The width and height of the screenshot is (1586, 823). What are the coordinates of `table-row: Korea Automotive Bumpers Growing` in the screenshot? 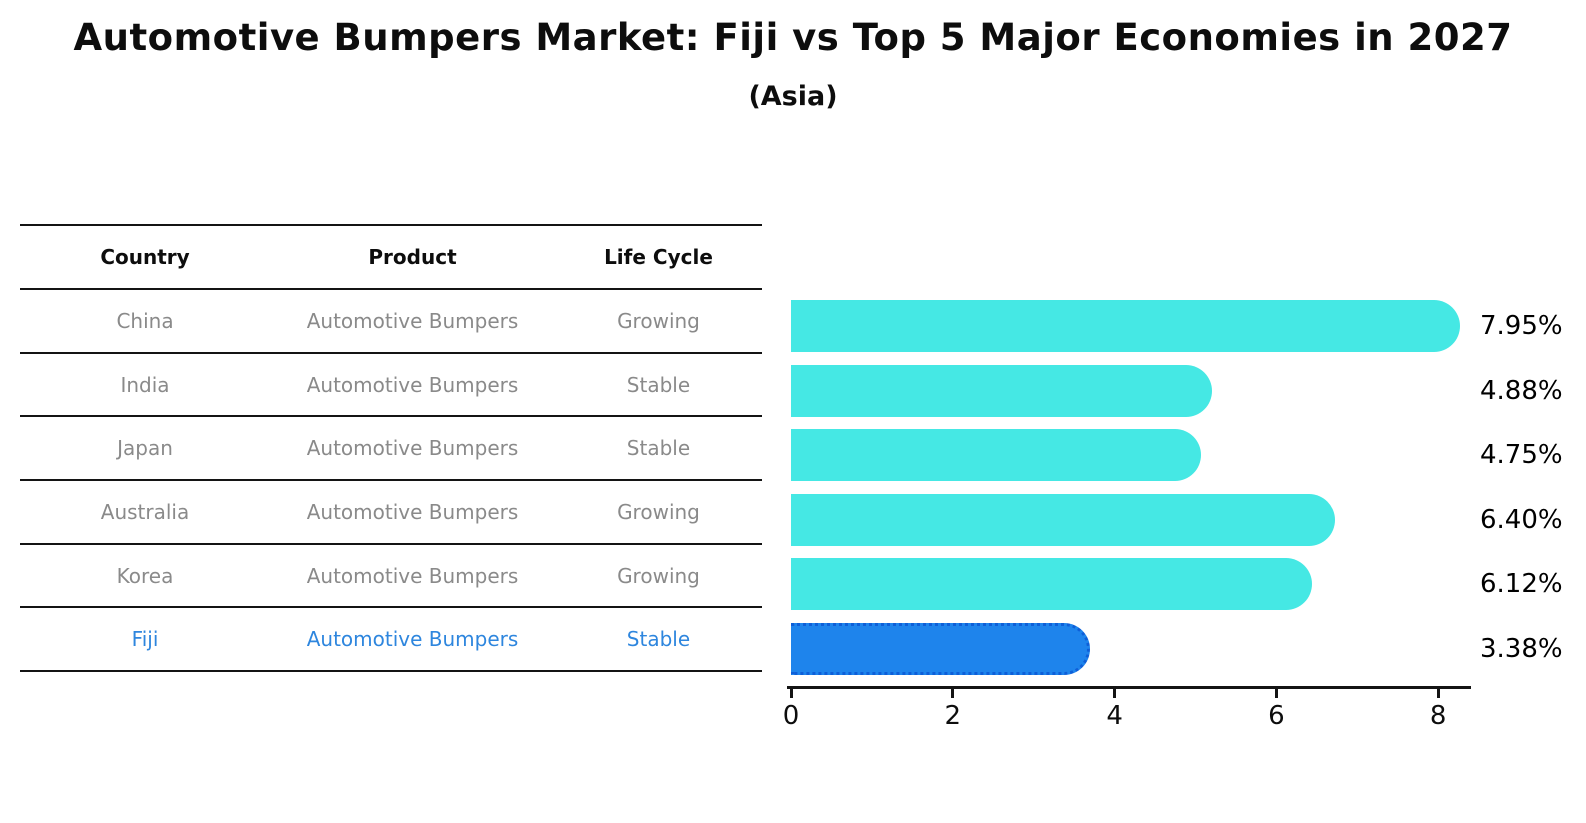 It's located at (391, 577).